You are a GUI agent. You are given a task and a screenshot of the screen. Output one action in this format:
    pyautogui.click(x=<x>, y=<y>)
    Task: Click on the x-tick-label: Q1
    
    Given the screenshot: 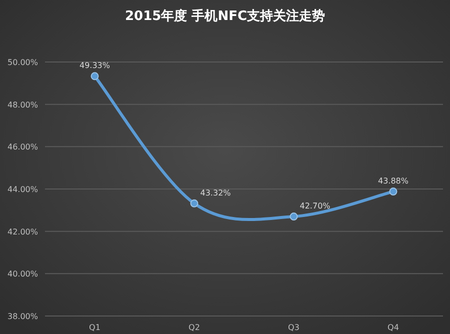 What is the action you would take?
    pyautogui.click(x=94, y=327)
    